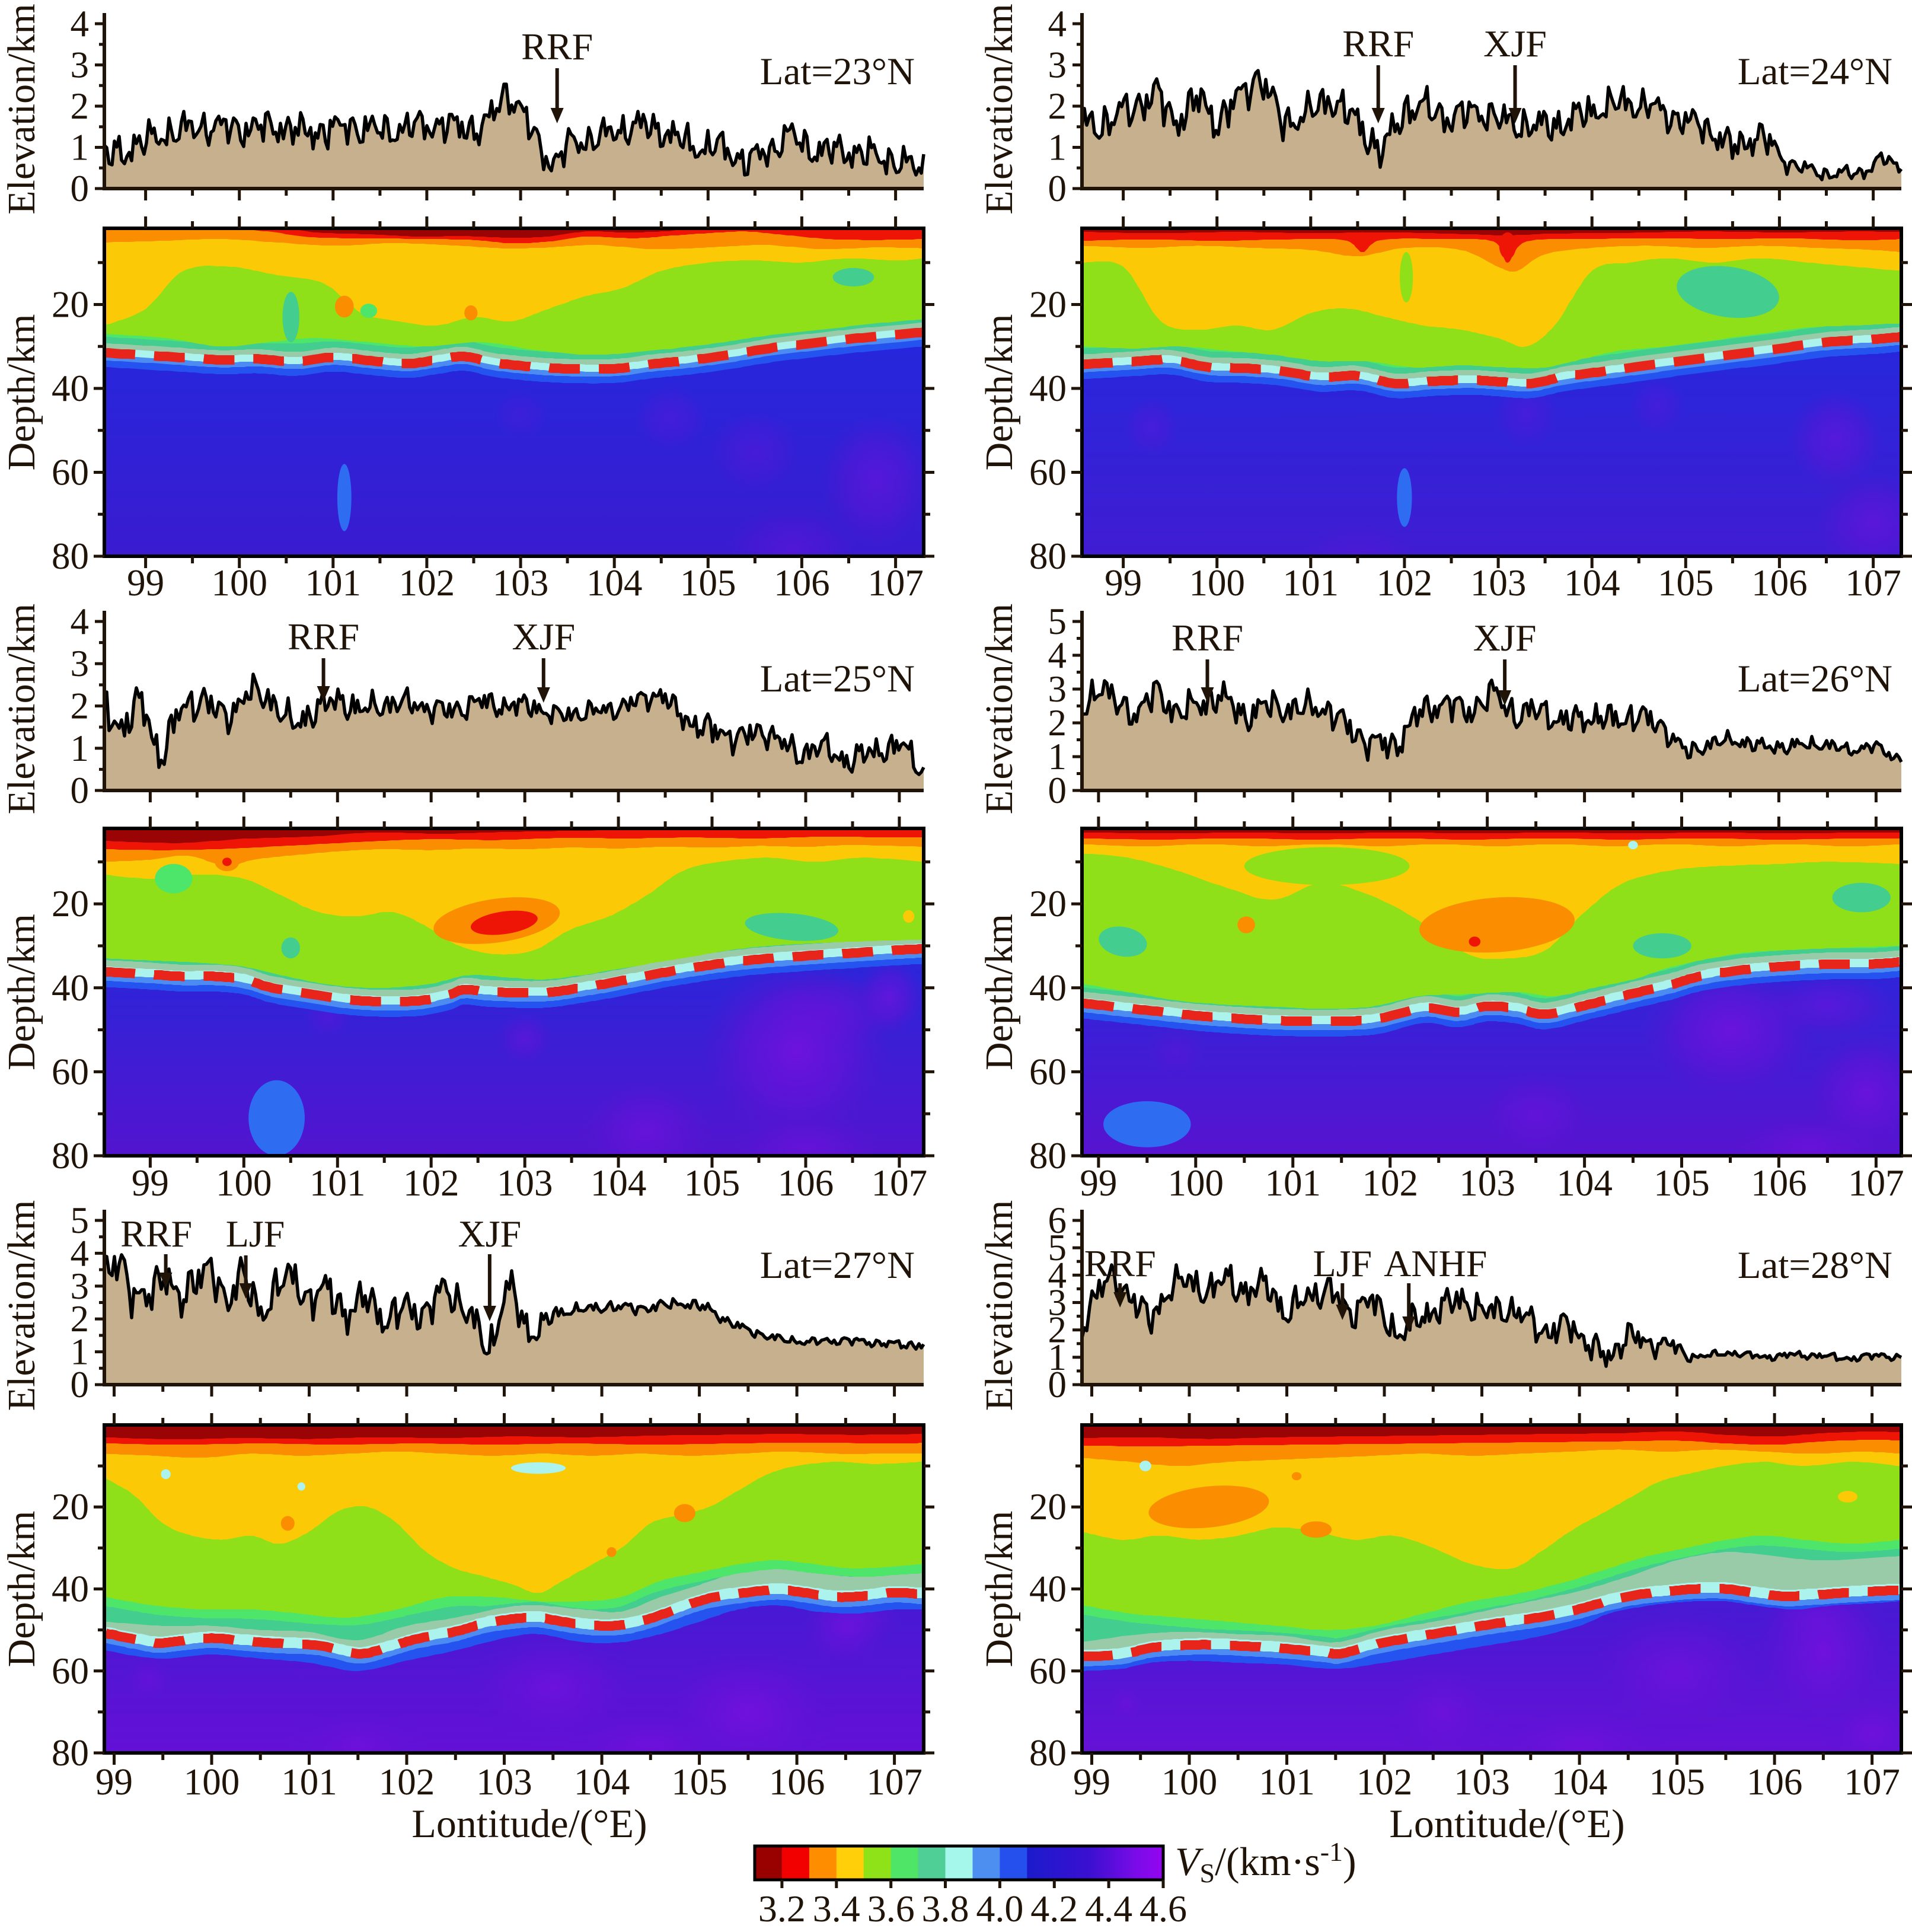  Describe the element at coordinates (1265, 1862) in the screenshot. I see `svg-text: VS/(km·s-1)` at that location.